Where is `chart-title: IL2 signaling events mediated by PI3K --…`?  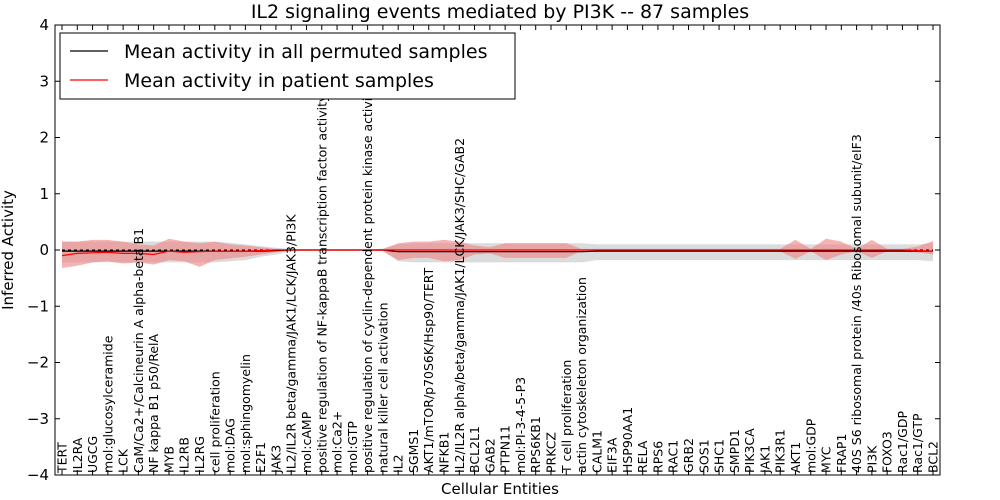
chart-title: IL2 signaling events mediated by PI3K --… is located at coordinates (500, 12).